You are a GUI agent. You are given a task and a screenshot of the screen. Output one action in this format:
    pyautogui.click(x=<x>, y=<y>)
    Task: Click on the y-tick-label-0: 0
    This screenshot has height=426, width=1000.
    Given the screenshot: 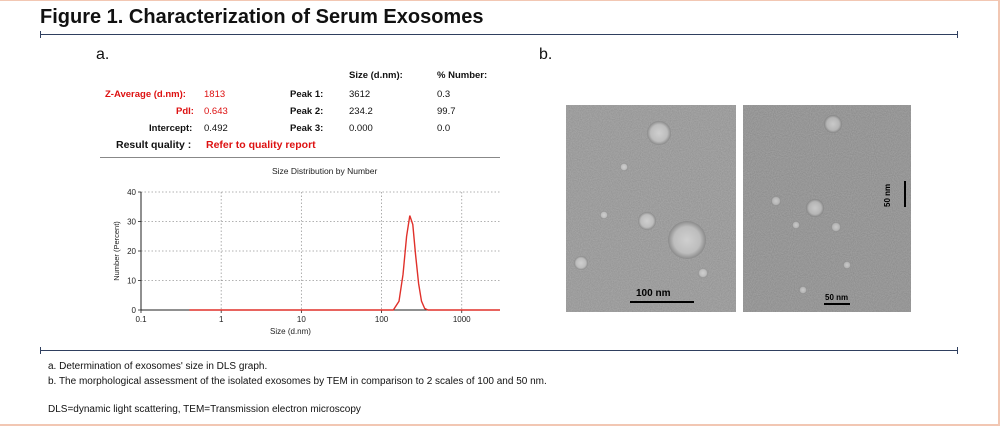 What is the action you would take?
    pyautogui.click(x=134, y=310)
    